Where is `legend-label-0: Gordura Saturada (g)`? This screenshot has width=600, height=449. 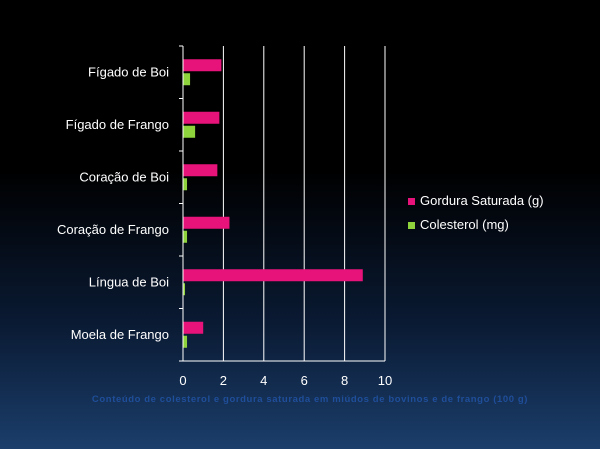 legend-label-0: Gordura Saturada (g) is located at coordinates (482, 200).